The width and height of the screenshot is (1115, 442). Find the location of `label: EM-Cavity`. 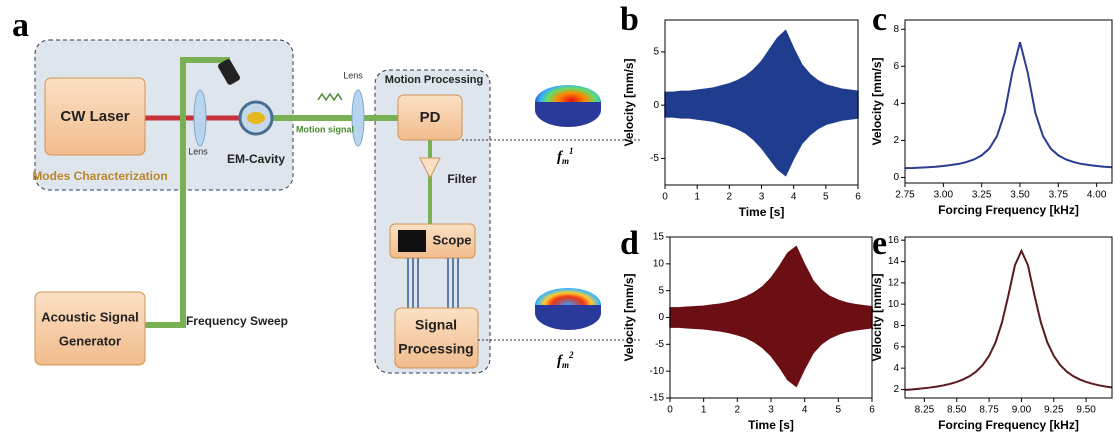

label: EM-Cavity is located at coordinates (256, 159).